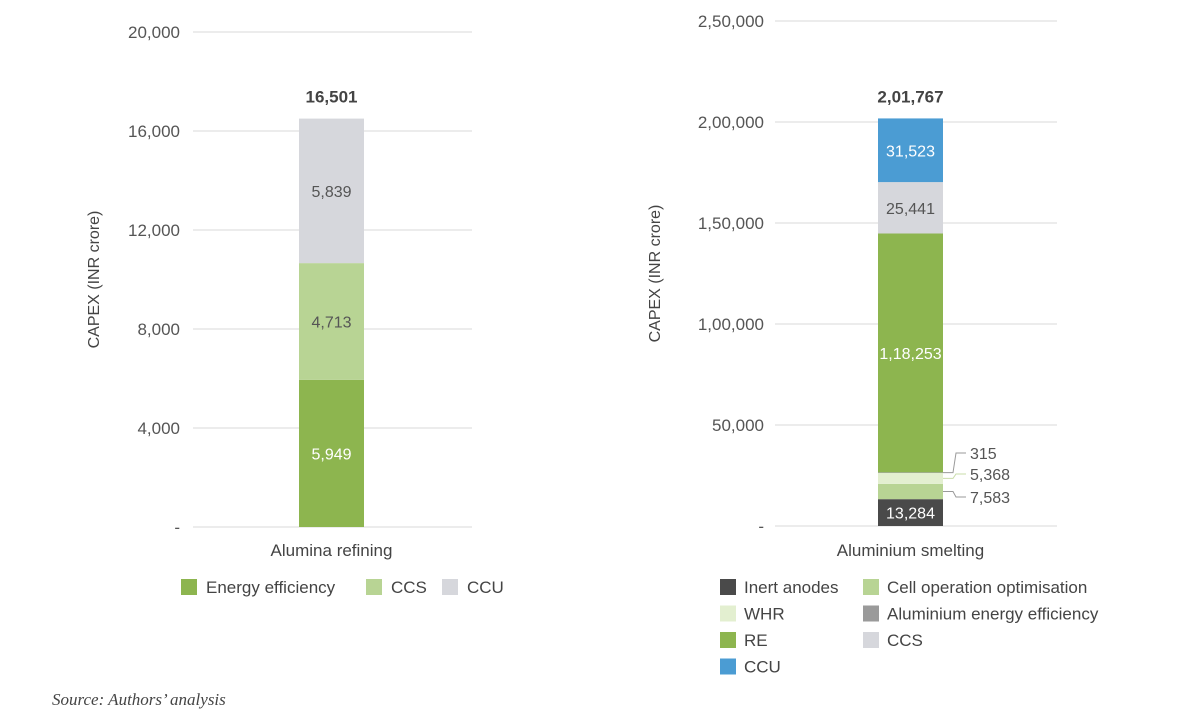 The height and width of the screenshot is (720, 1200). I want to click on right-legend-label-inert-anodes: Inert anodes, so click(791, 587).